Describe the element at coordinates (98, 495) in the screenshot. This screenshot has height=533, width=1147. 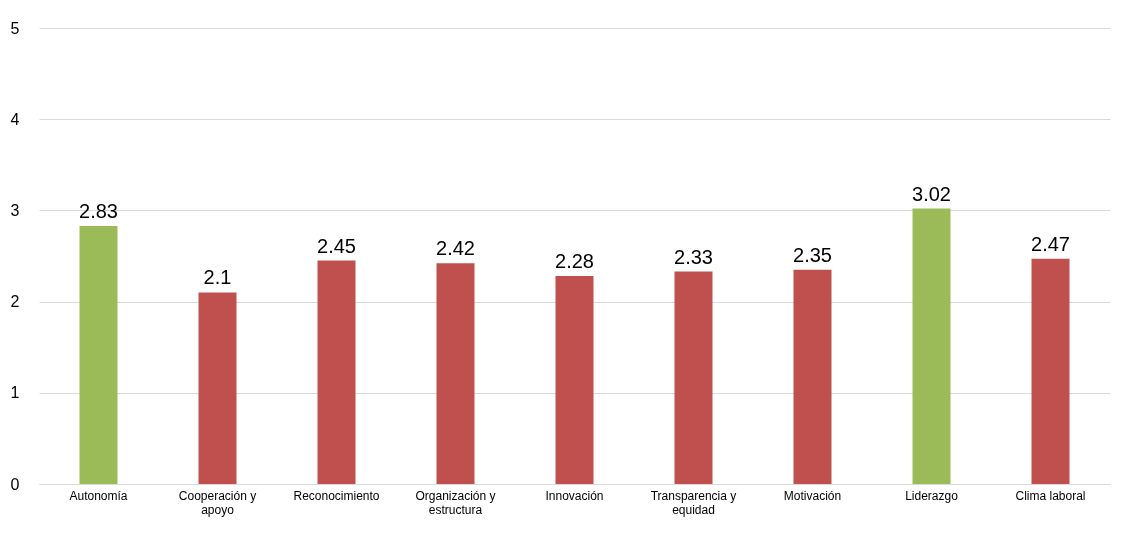
I see `x-tick-label: Autonomía` at that location.